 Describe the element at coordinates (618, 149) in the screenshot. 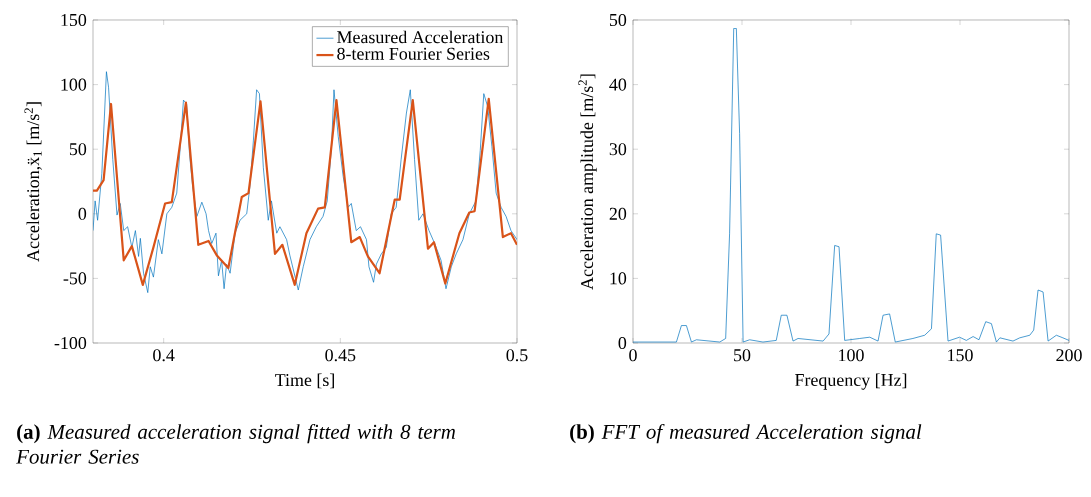

I see `y-tick-label: 30` at that location.